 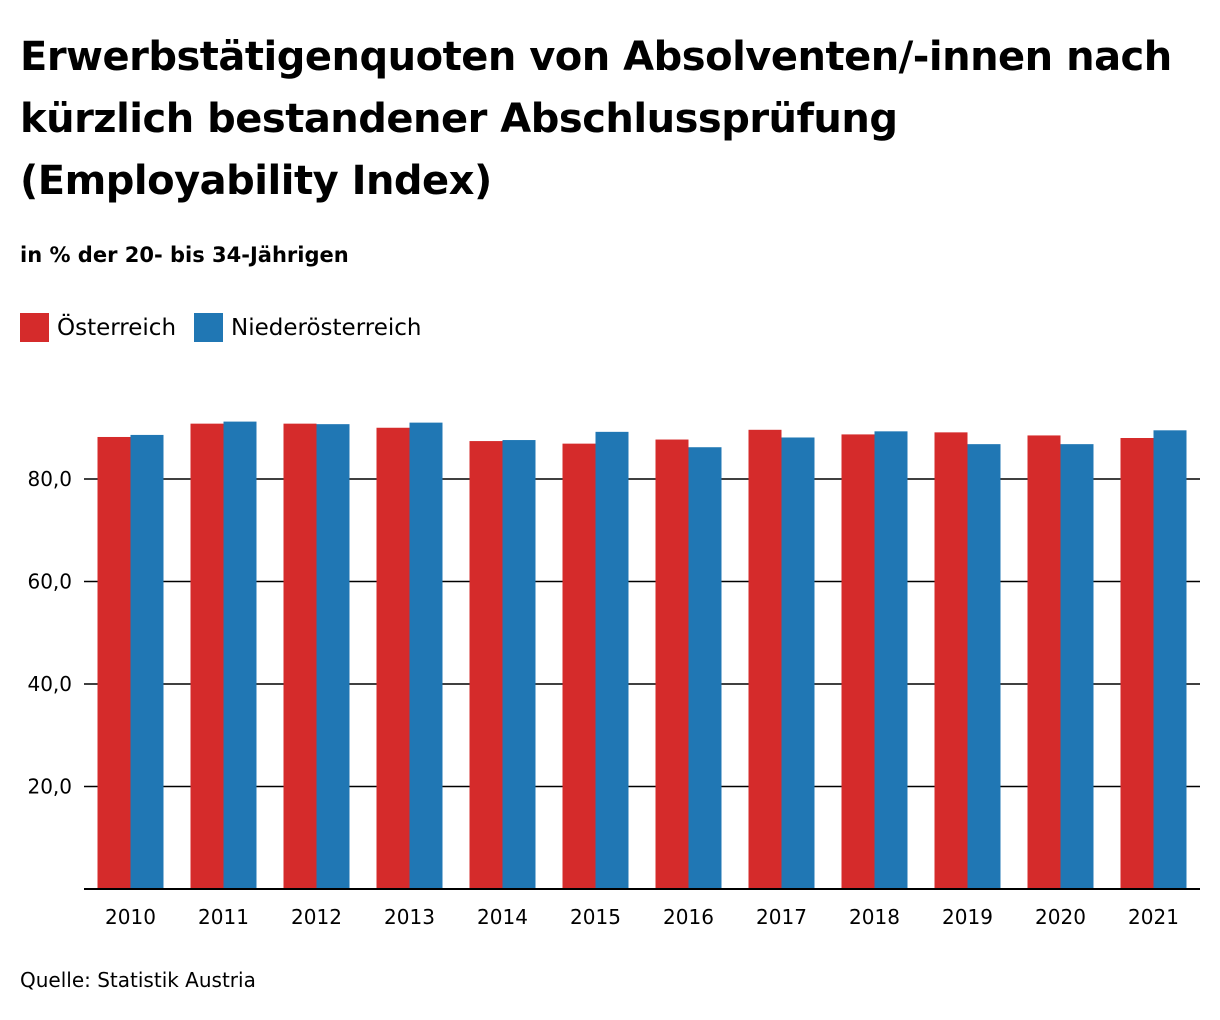 I want to click on x-tick-label-2011: 2011, so click(x=223, y=917).